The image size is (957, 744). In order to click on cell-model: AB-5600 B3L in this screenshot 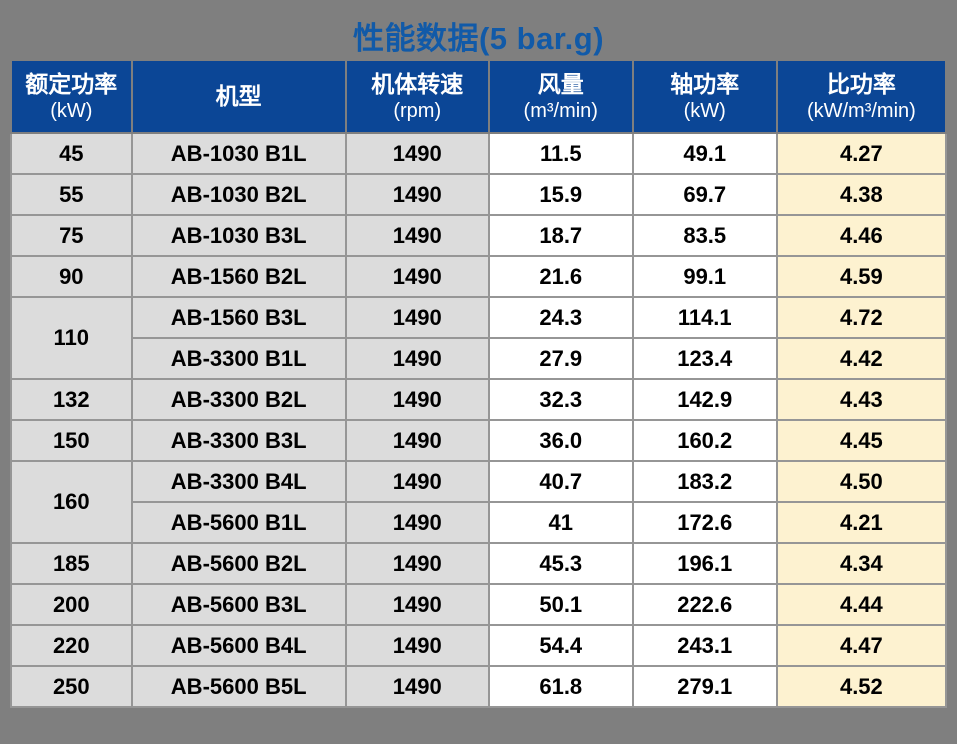, I will do `click(238, 604)`.